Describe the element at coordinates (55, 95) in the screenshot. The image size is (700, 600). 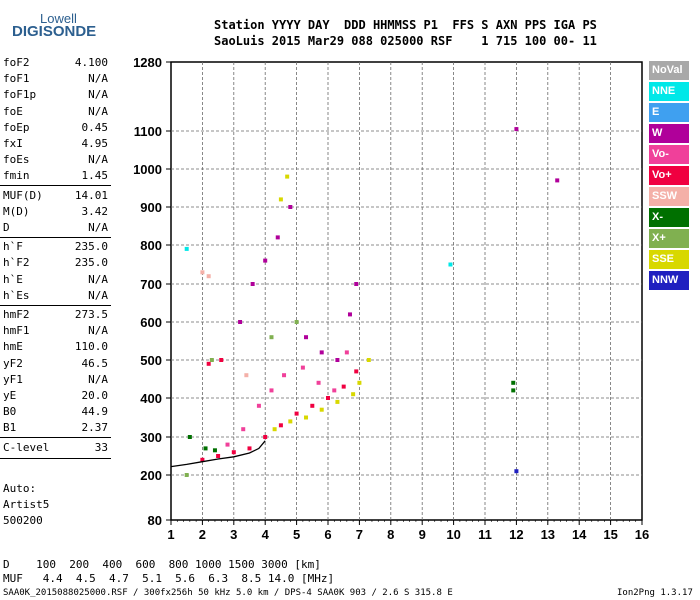
I see `param-row: foF1p N/A` at that location.